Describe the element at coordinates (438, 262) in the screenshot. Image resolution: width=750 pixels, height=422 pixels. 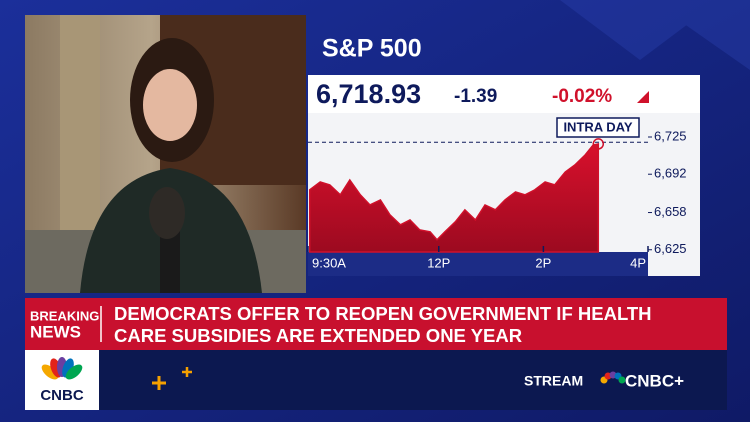
I see `x-tick-label: 12P` at that location.